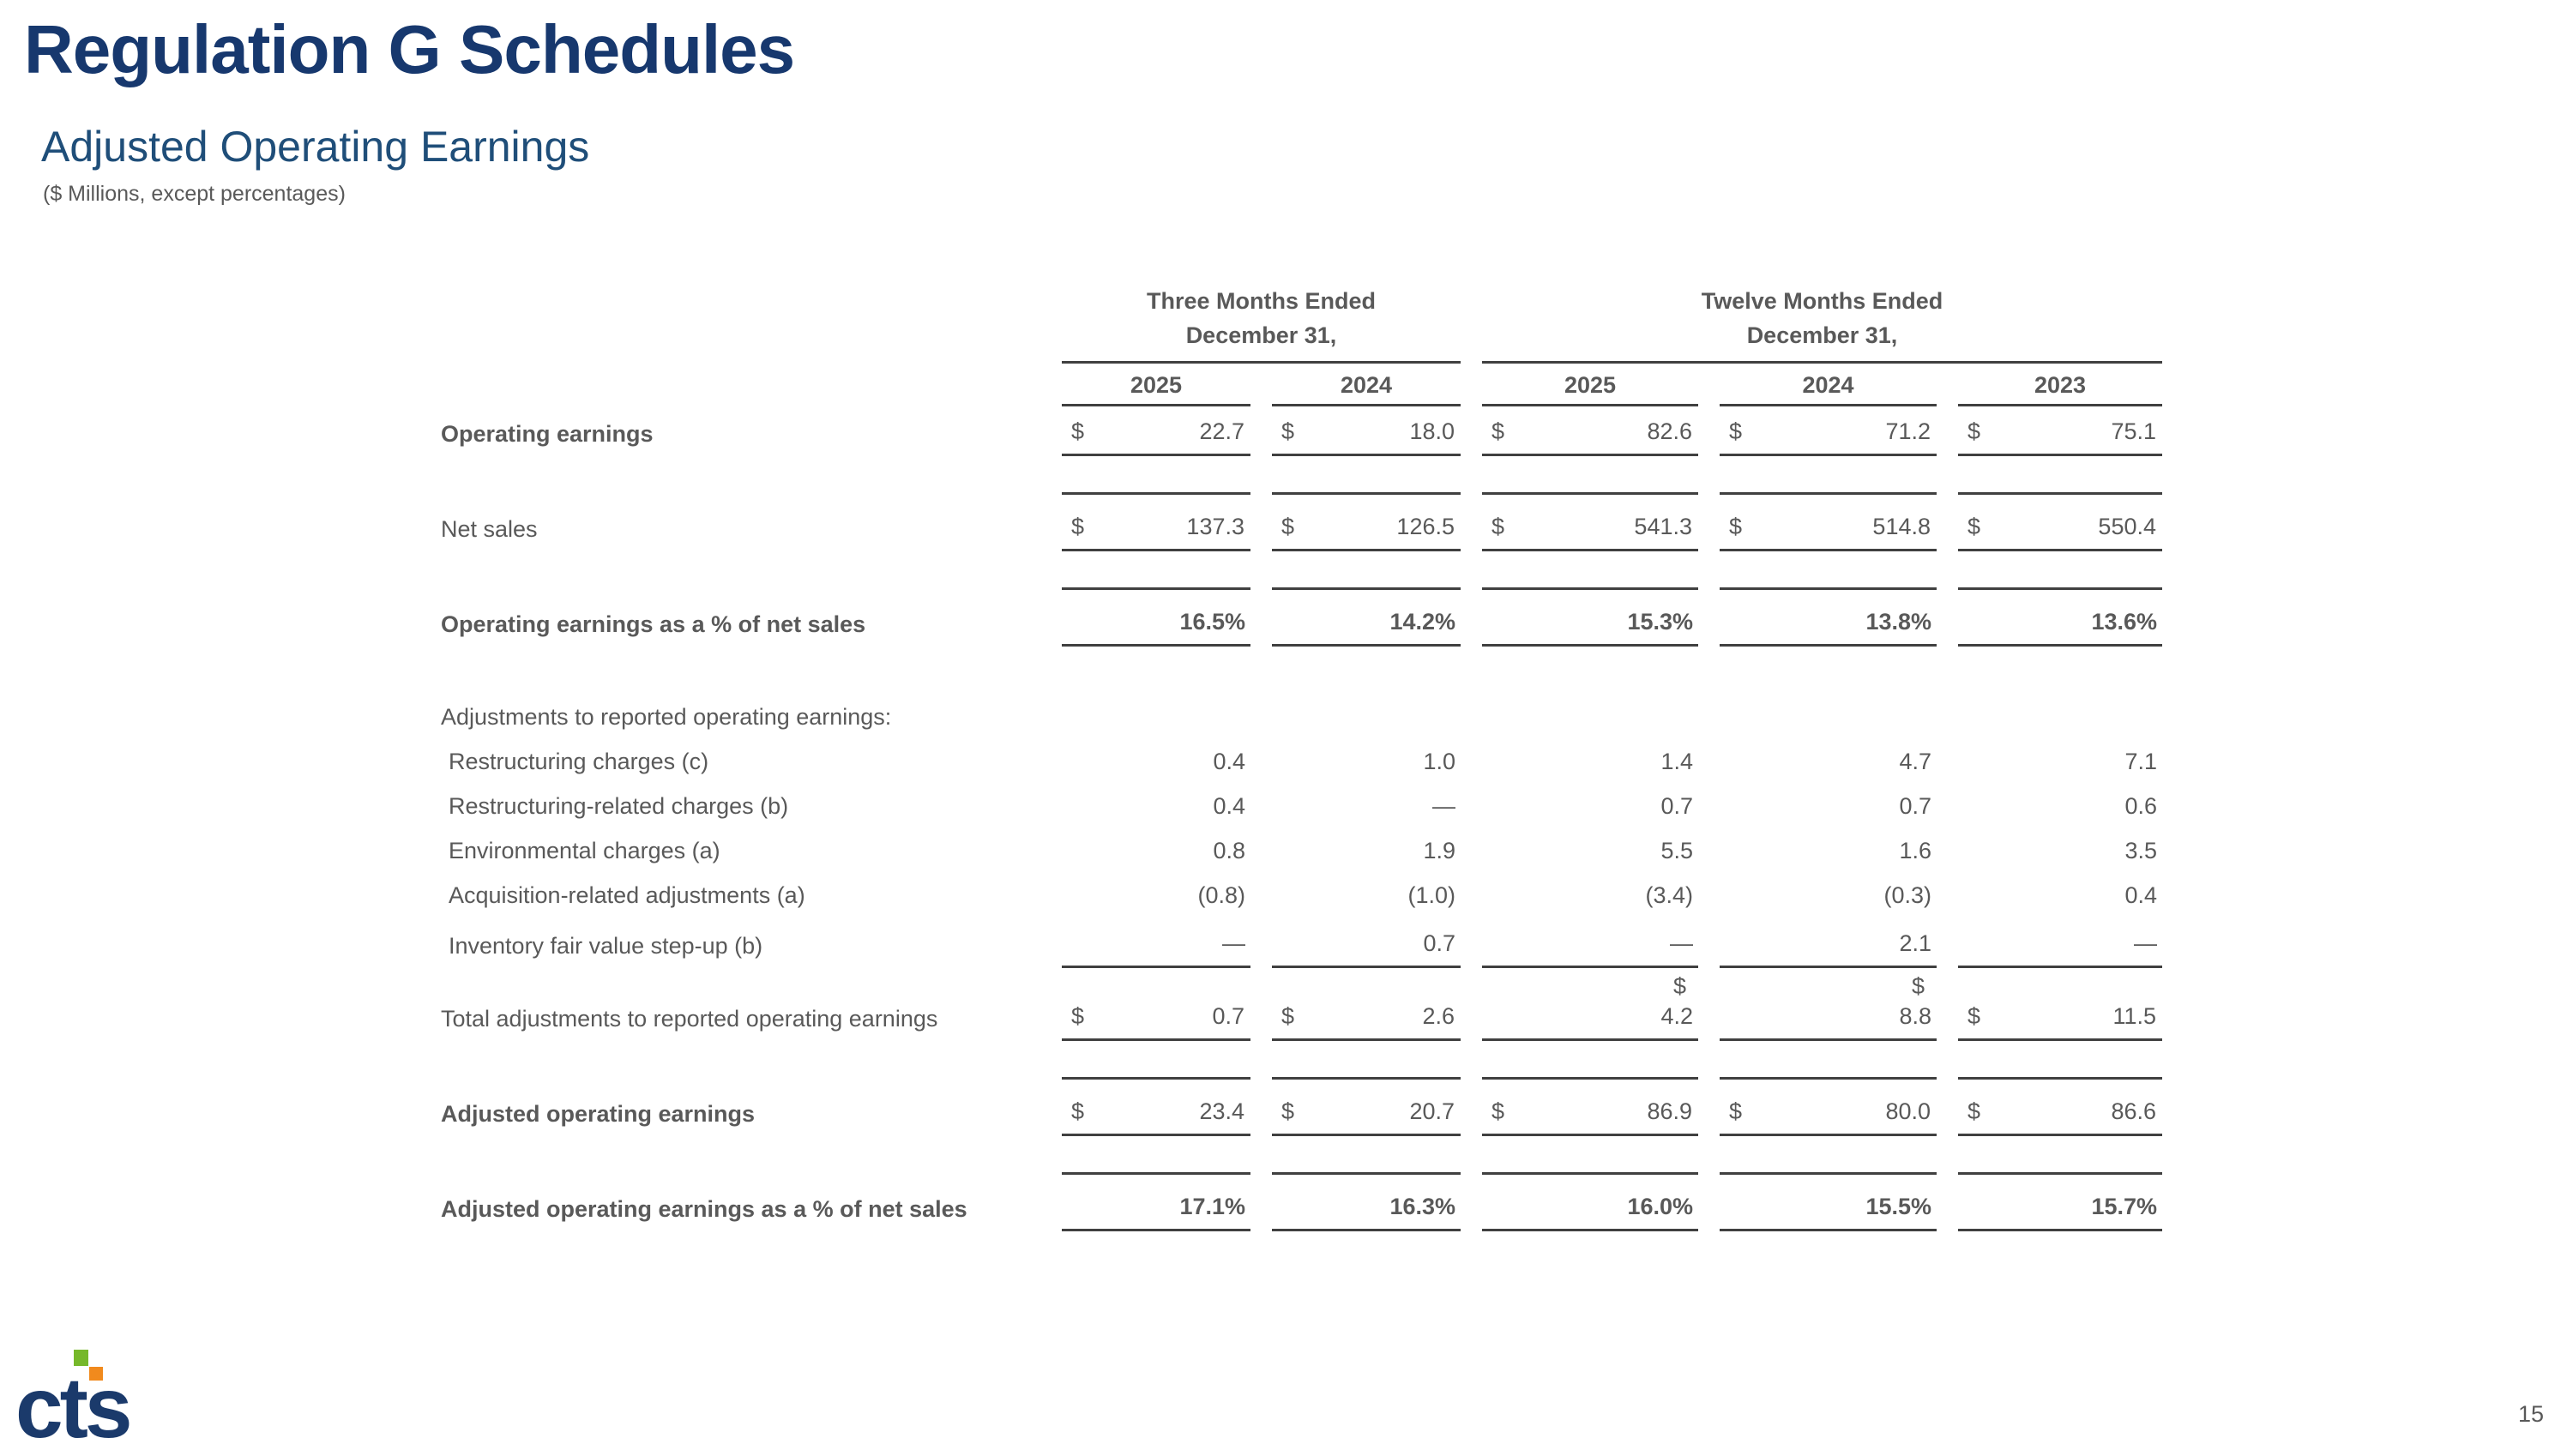 The image size is (2573, 1456). Describe the element at coordinates (1261, 301) in the screenshot. I see `column-group-header-line: Three Months Ended` at that location.